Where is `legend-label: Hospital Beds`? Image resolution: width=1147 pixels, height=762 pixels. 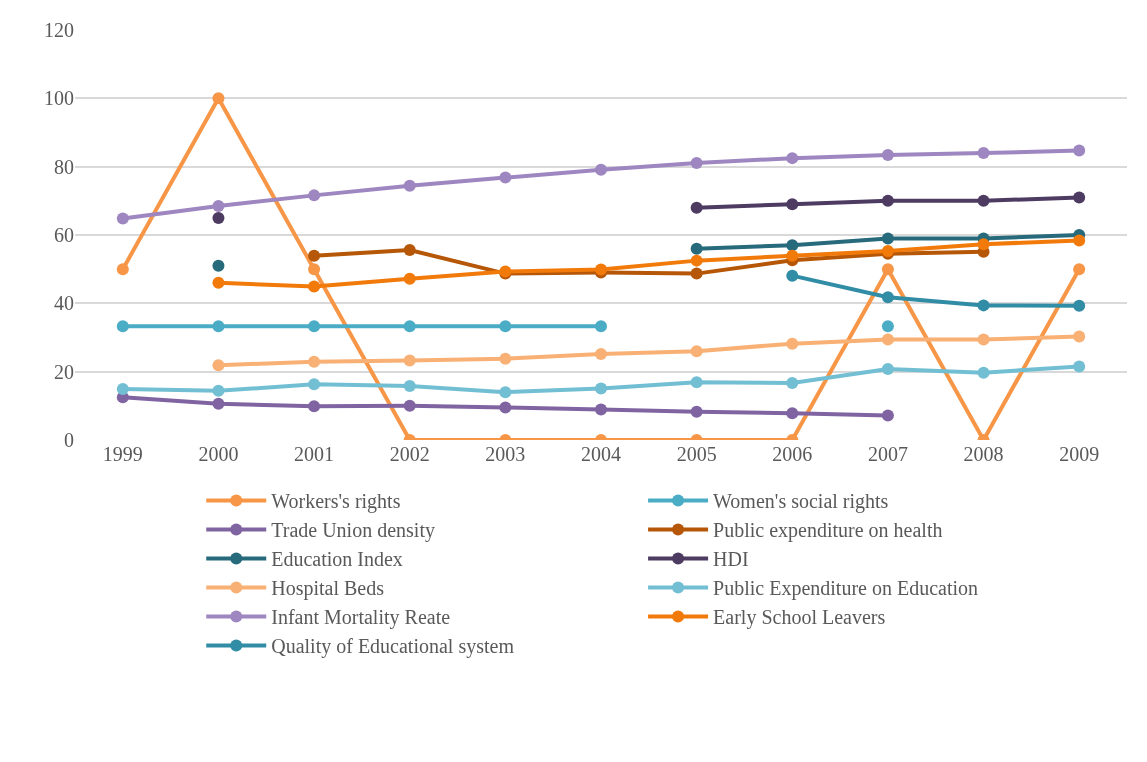 legend-label: Hospital Beds is located at coordinates (328, 589).